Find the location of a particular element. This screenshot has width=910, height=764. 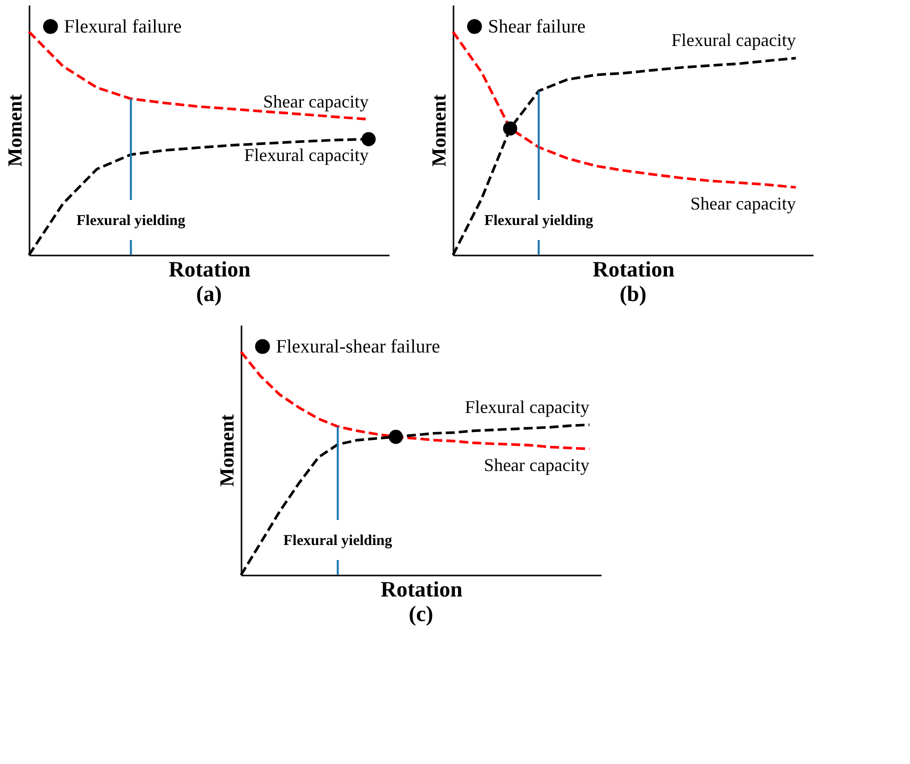

text: (b) is located at coordinates (633, 293).